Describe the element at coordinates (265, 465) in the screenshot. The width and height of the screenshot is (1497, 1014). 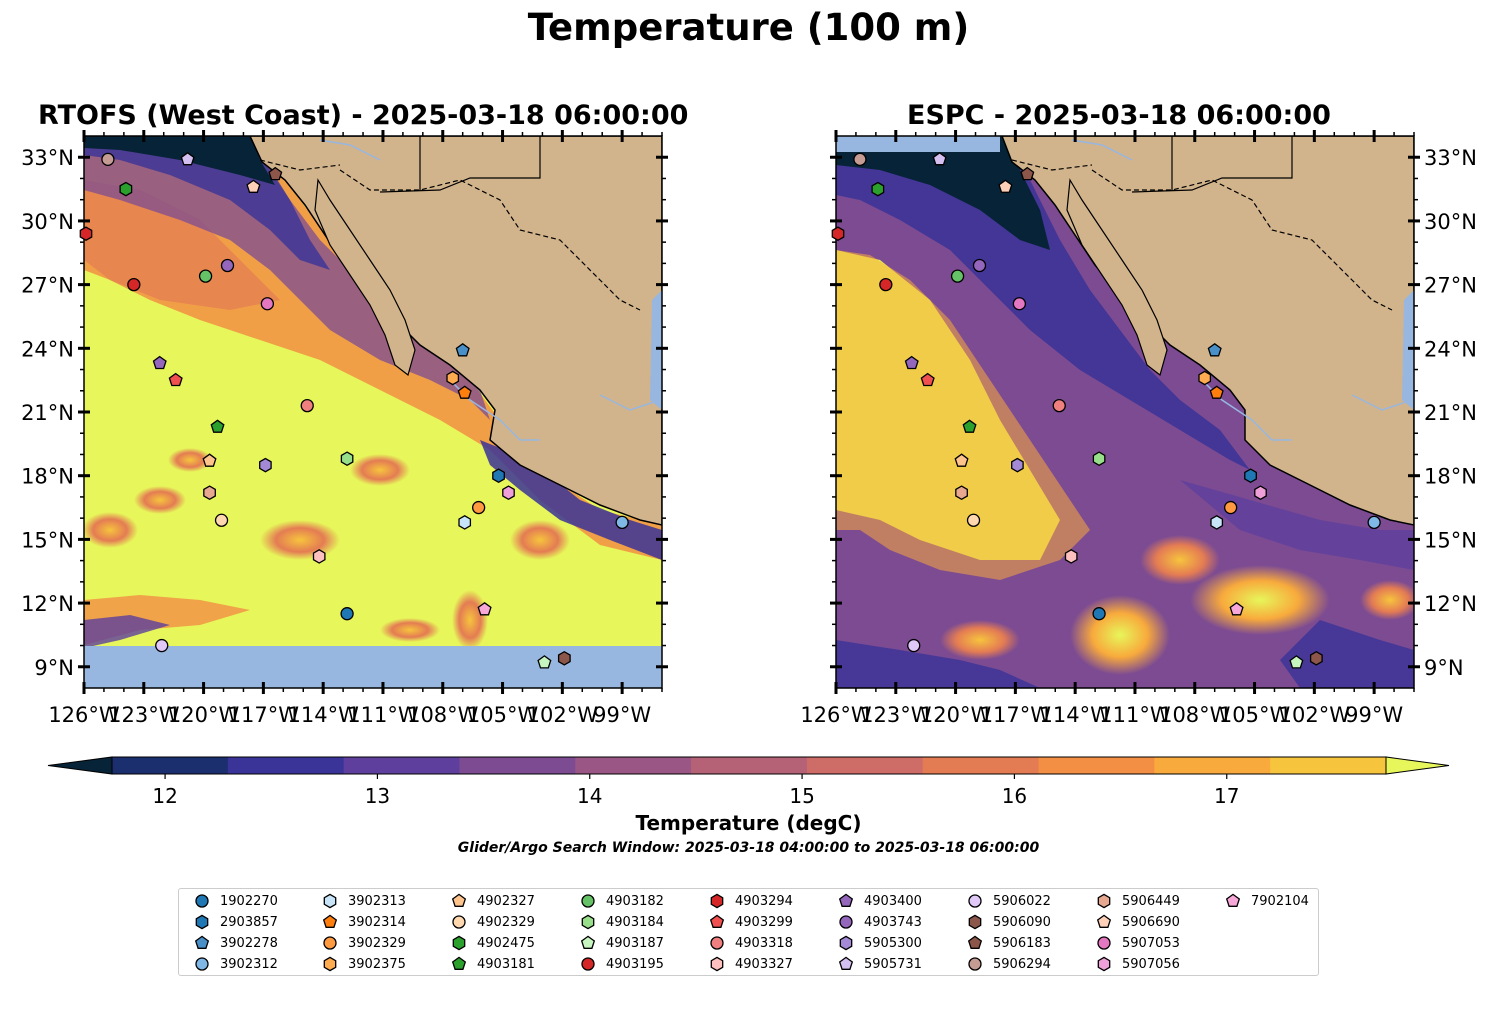
I see `platform-5905300-marker` at that location.